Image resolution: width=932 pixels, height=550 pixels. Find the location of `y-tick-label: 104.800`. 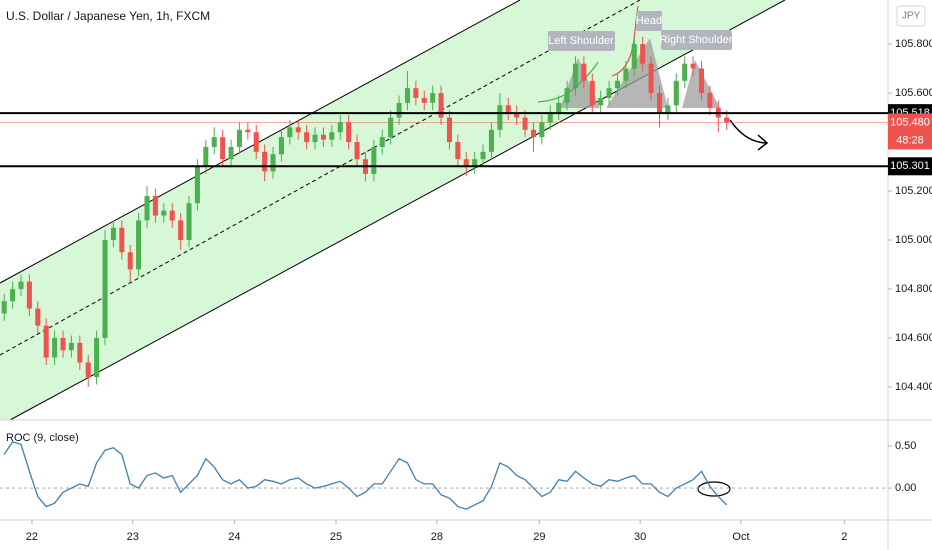

y-tick-label: 104.800 is located at coordinates (913, 289).